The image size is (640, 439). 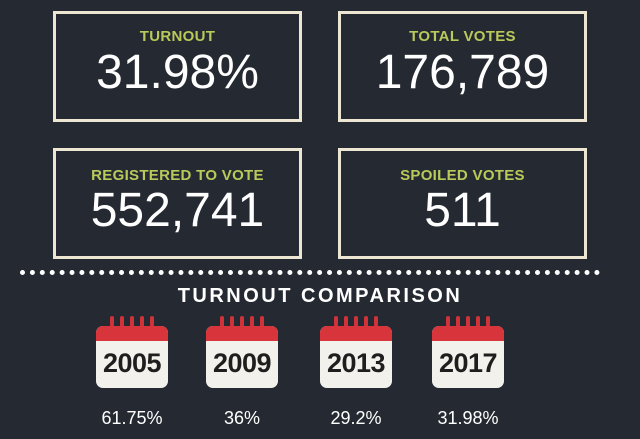 I want to click on spoiled-votes-label: SPOILED VOTES, so click(x=462, y=175).